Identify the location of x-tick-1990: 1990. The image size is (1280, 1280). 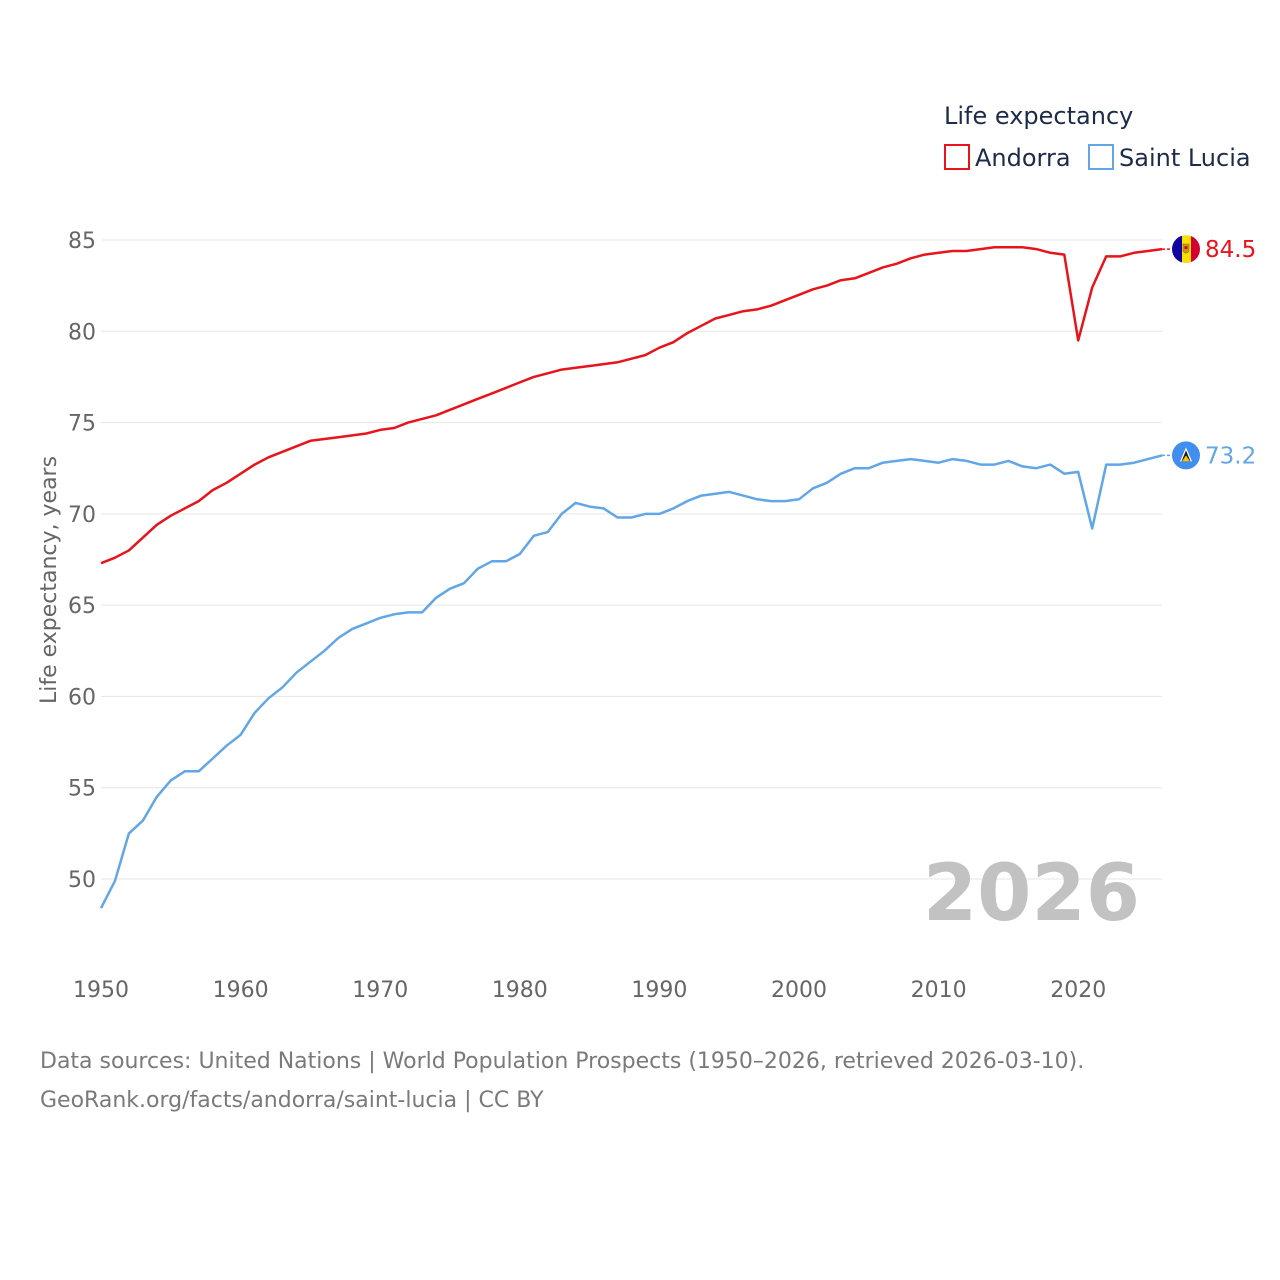
(659, 990).